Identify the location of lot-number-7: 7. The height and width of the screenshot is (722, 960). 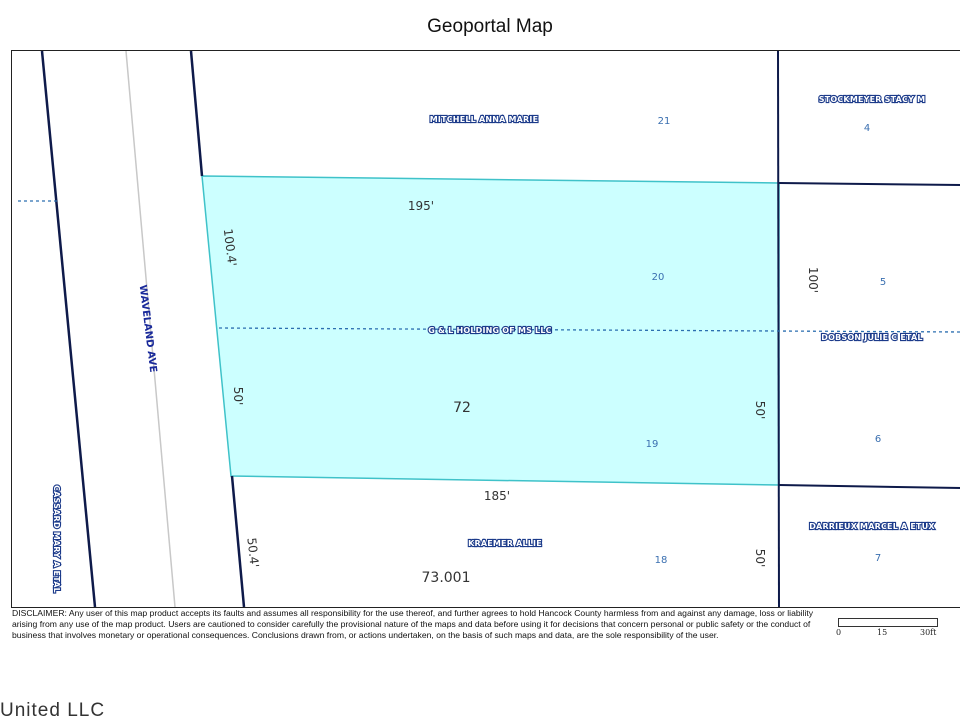
(878, 558).